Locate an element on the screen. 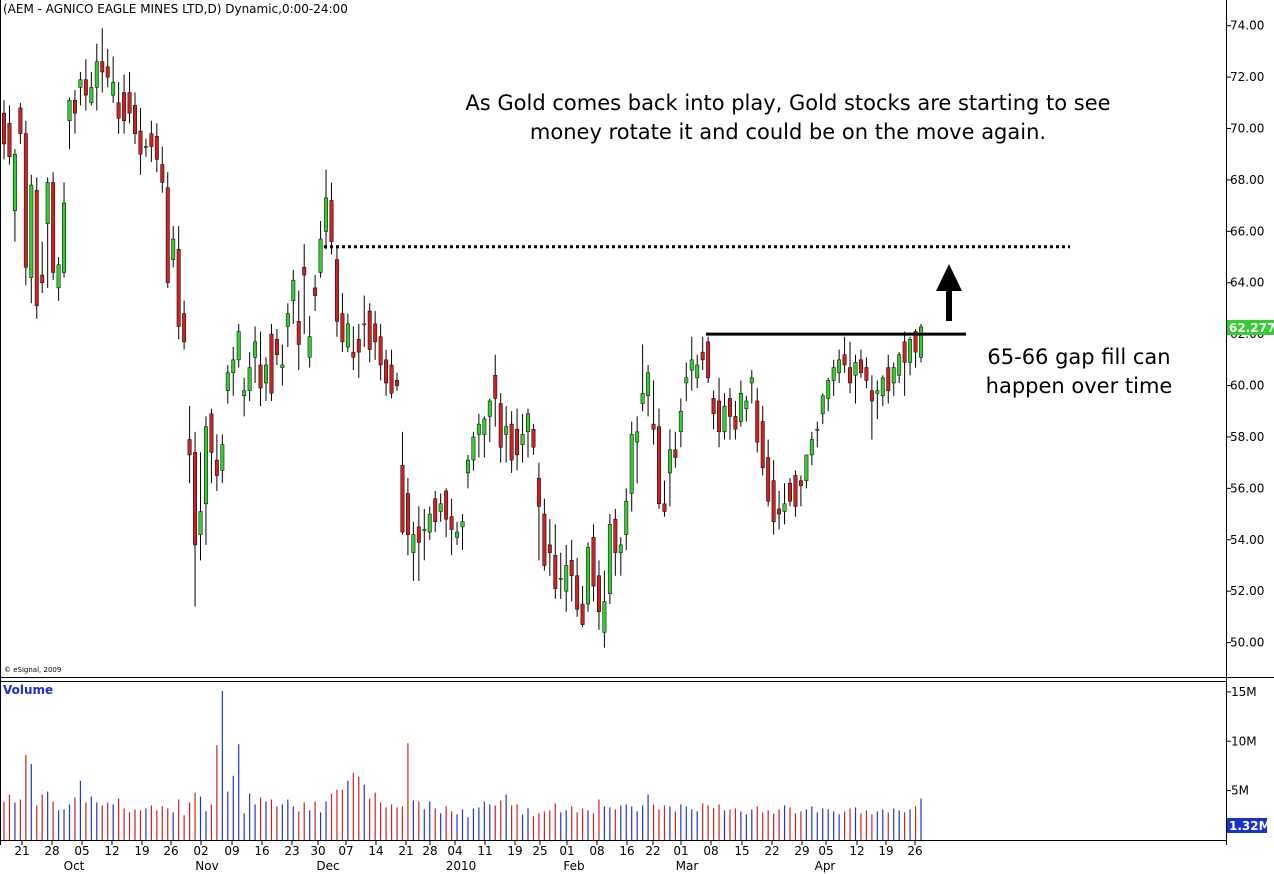 Image resolution: width=1274 pixels, height=874 pixels. date-tick-label: 05 is located at coordinates (81, 851).